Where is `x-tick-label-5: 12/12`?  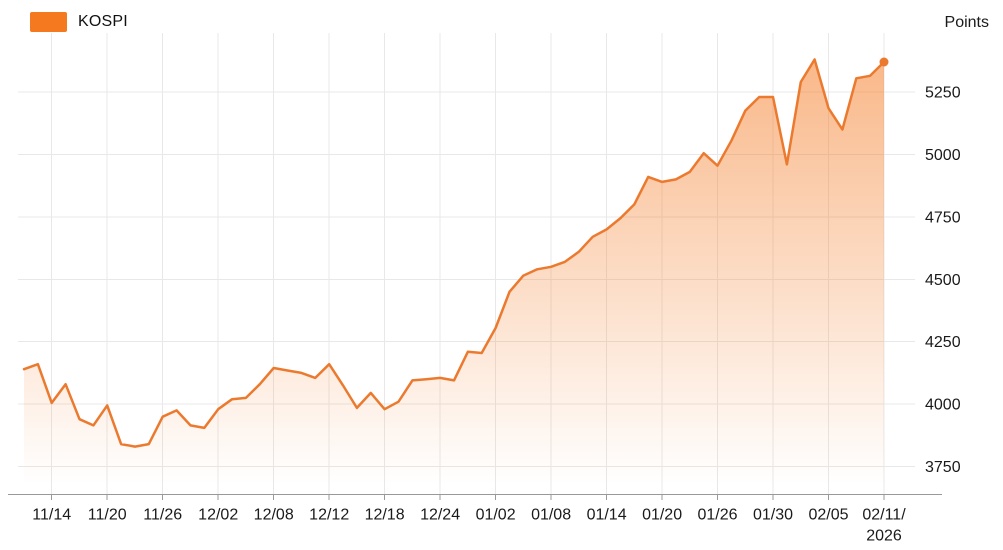
x-tick-label-5: 12/12 is located at coordinates (329, 515).